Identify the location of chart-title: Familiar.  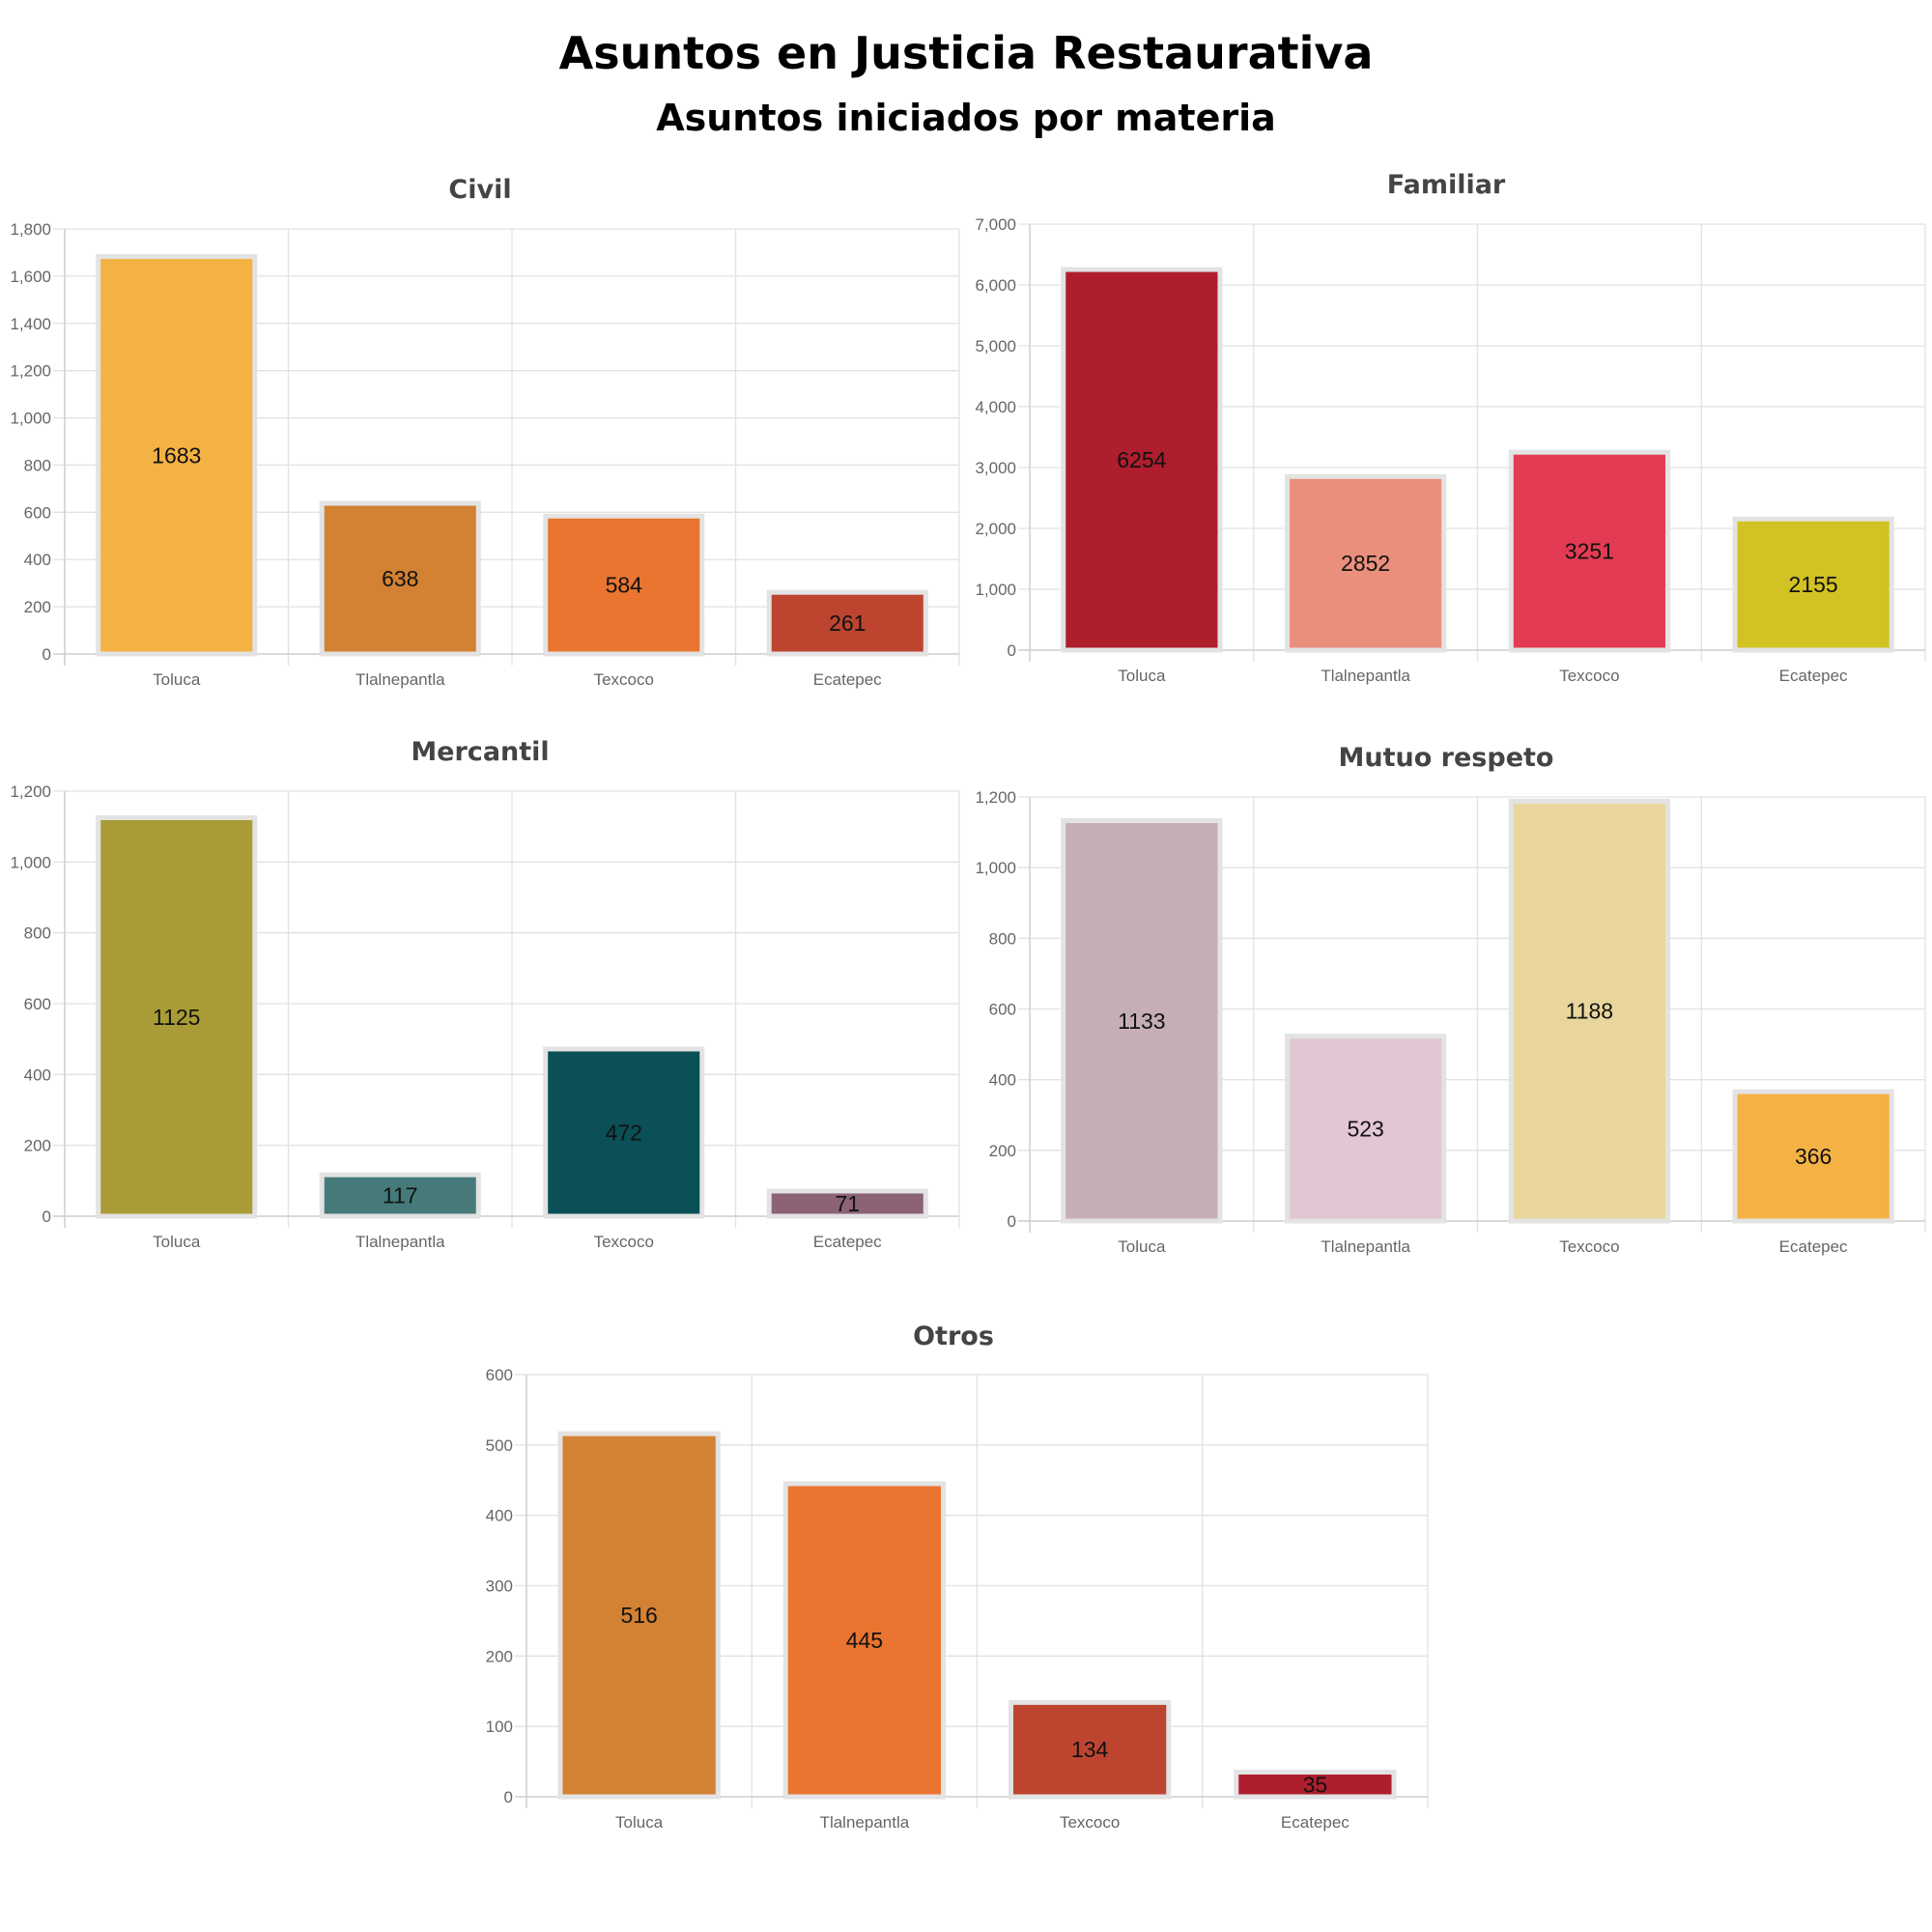
(1446, 185).